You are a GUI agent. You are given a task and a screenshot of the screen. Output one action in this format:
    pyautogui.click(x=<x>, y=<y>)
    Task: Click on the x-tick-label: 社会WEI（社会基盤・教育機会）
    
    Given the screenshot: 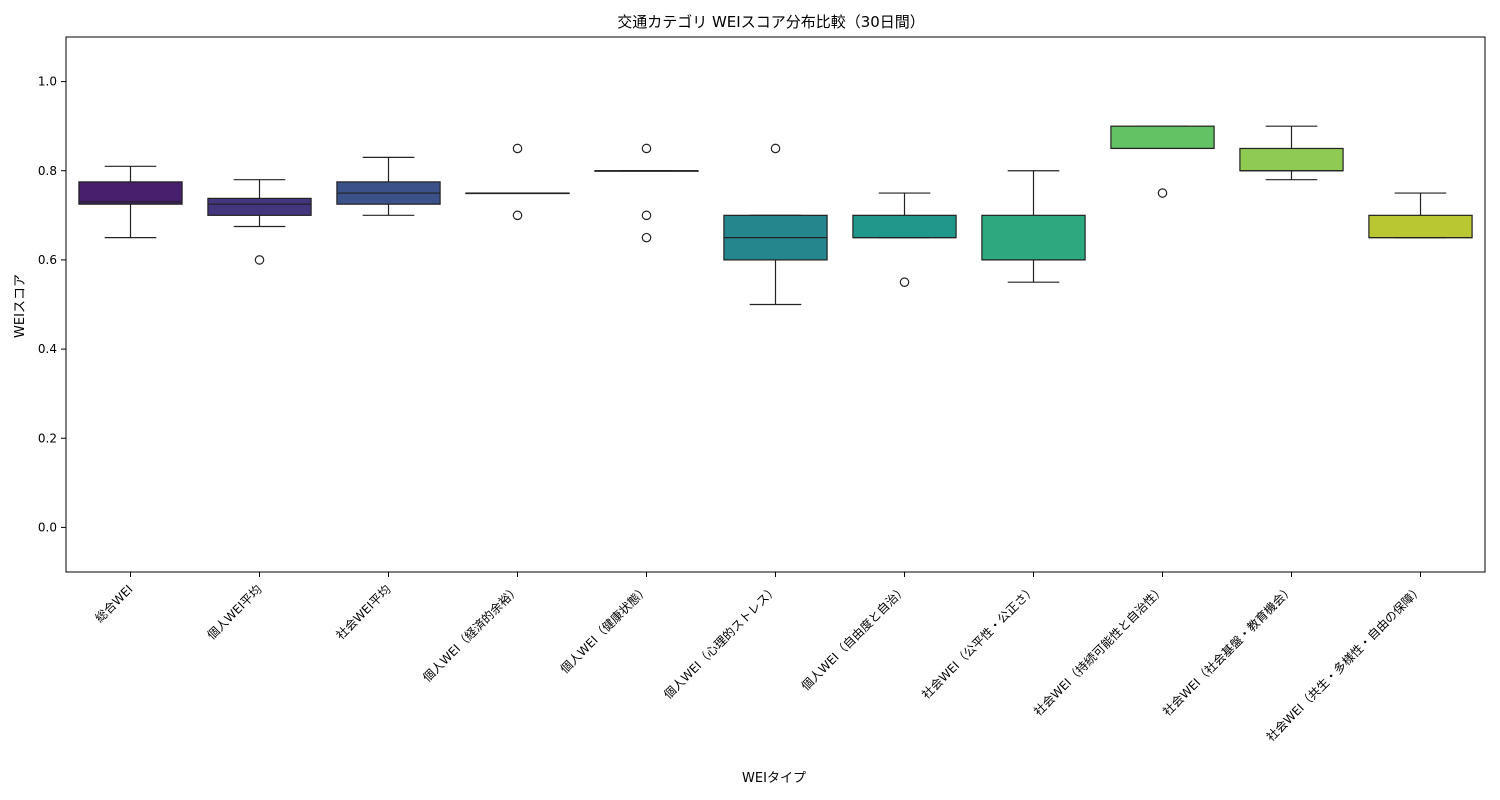 What is the action you would take?
    pyautogui.click(x=1227, y=650)
    